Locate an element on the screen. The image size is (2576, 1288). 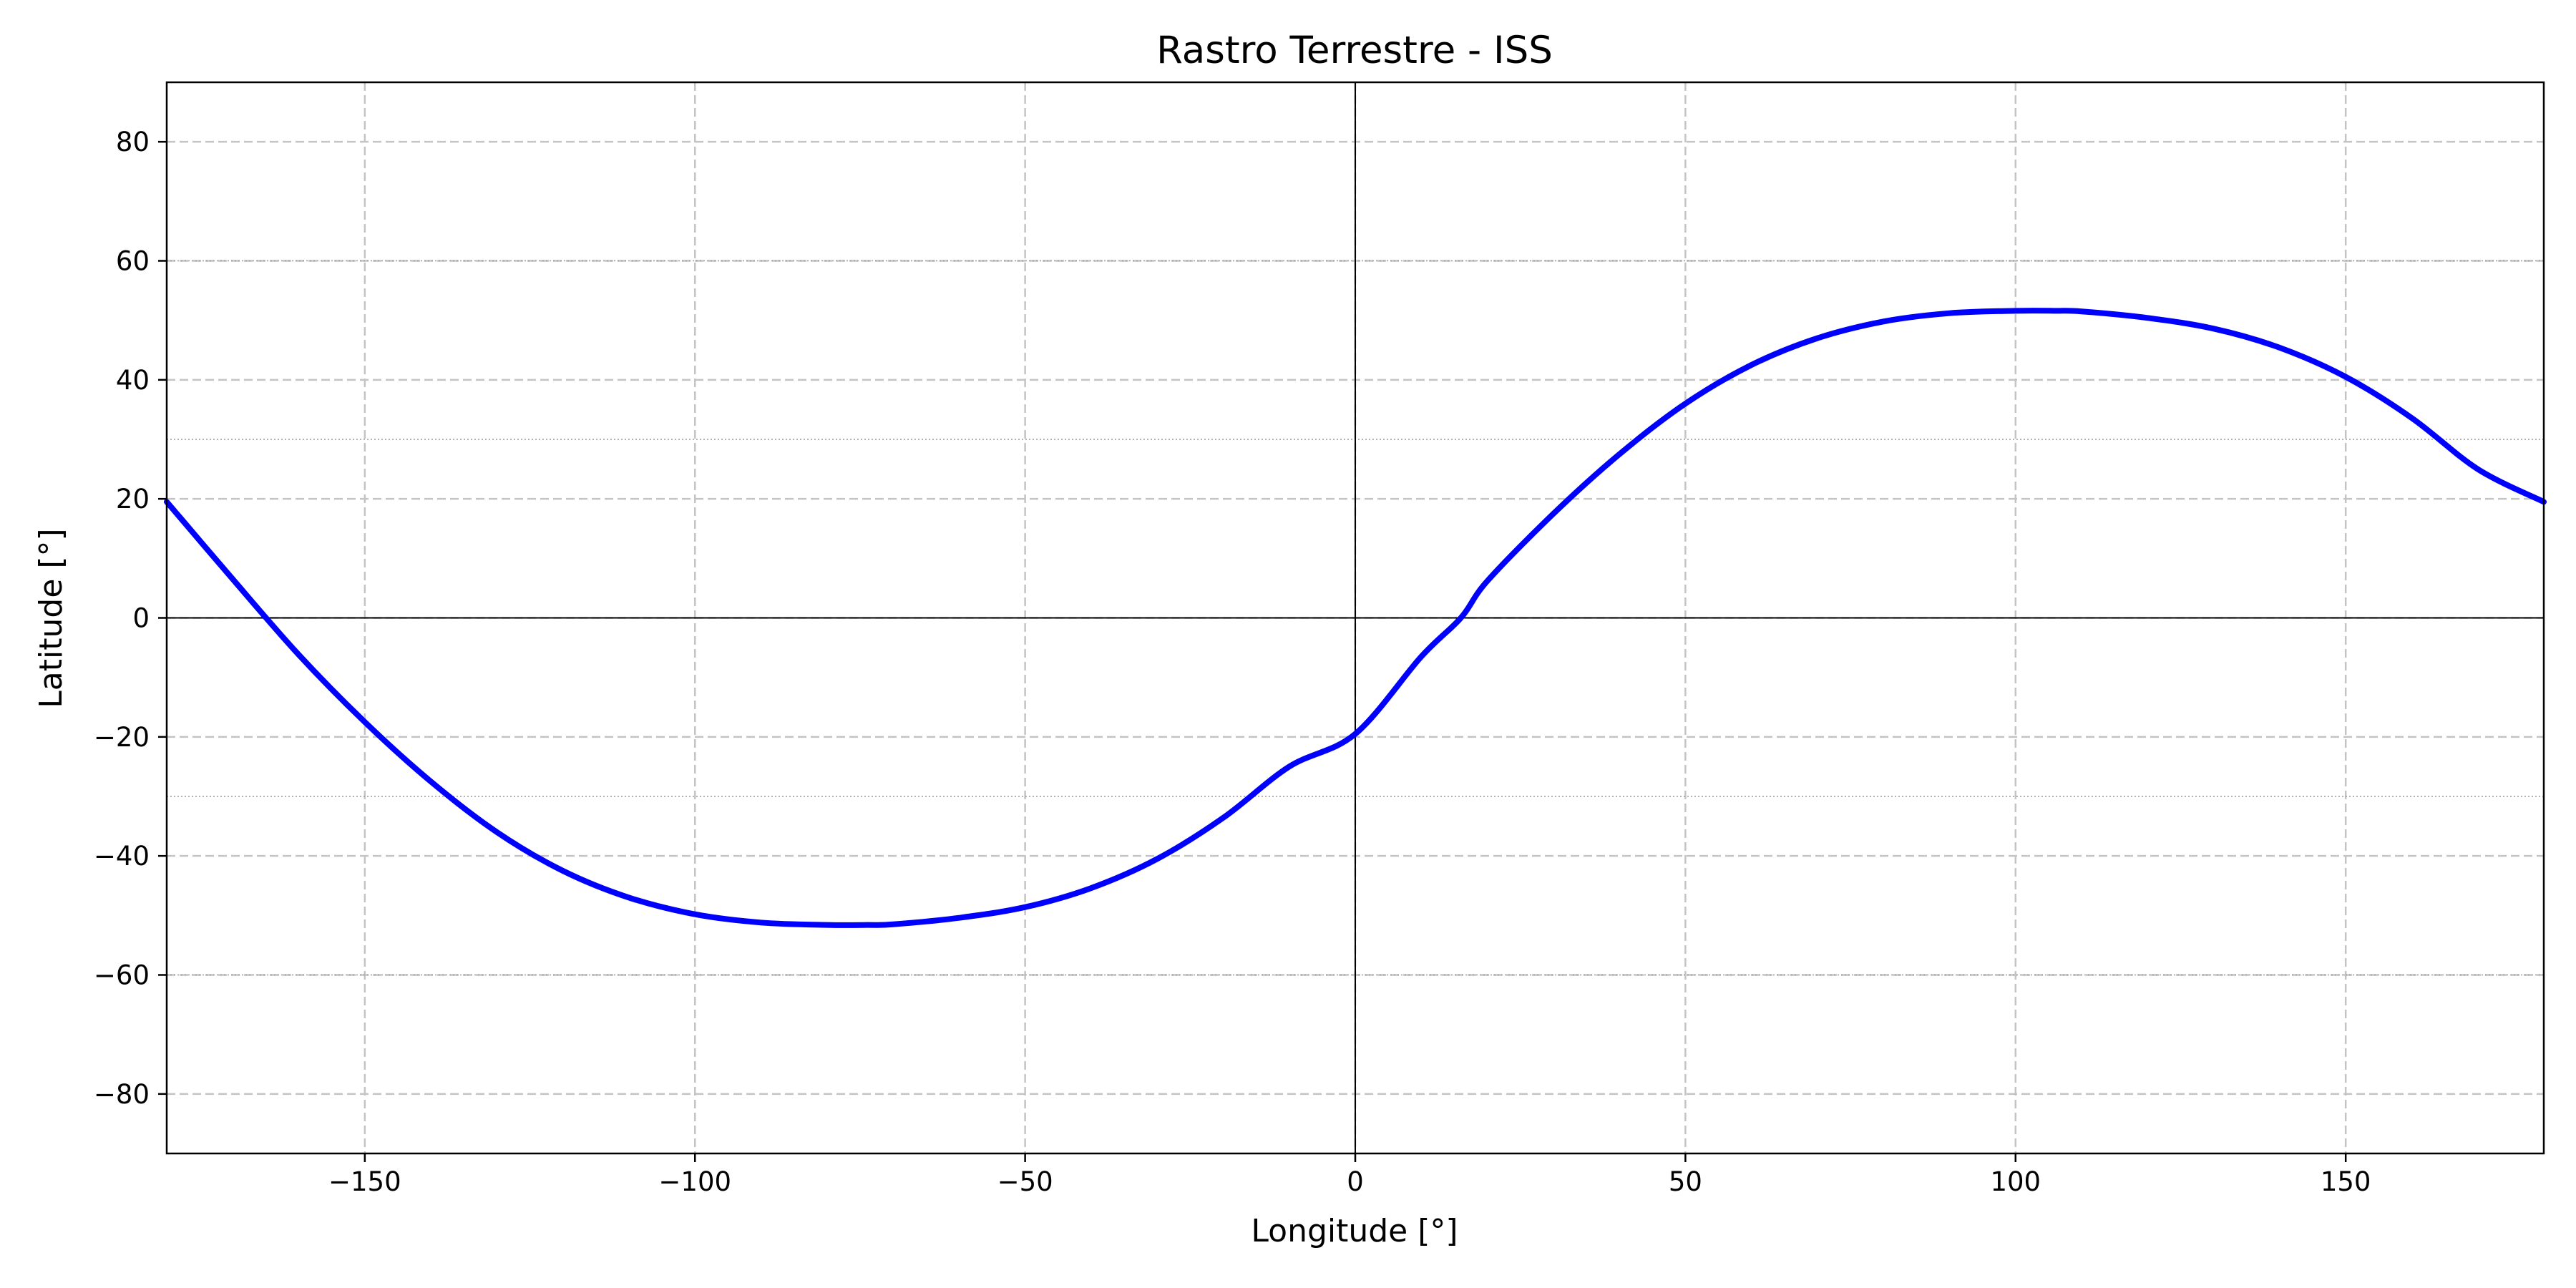
y-tick-label: −60 is located at coordinates (122, 975).